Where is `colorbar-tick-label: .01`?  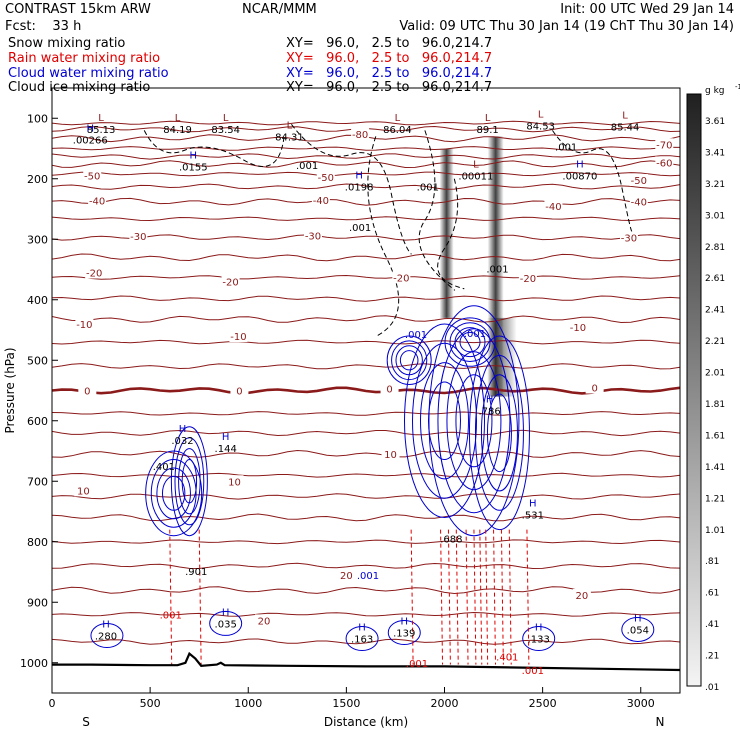 colorbar-tick-label: .01 is located at coordinates (712, 688).